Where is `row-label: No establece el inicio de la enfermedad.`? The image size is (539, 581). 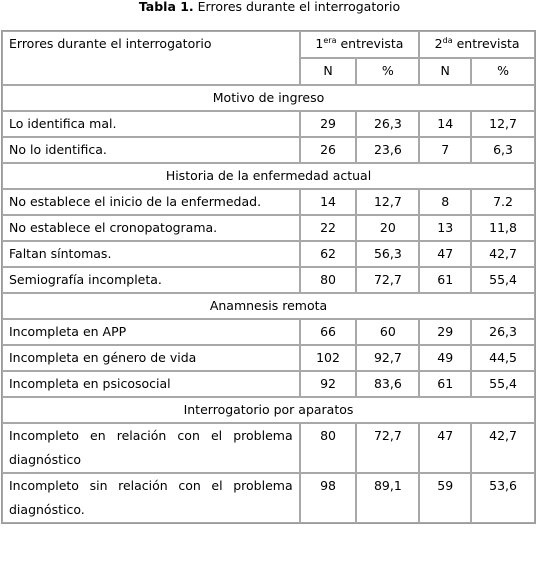 row-label: No establece el inicio de la enfermedad. is located at coordinates (151, 202).